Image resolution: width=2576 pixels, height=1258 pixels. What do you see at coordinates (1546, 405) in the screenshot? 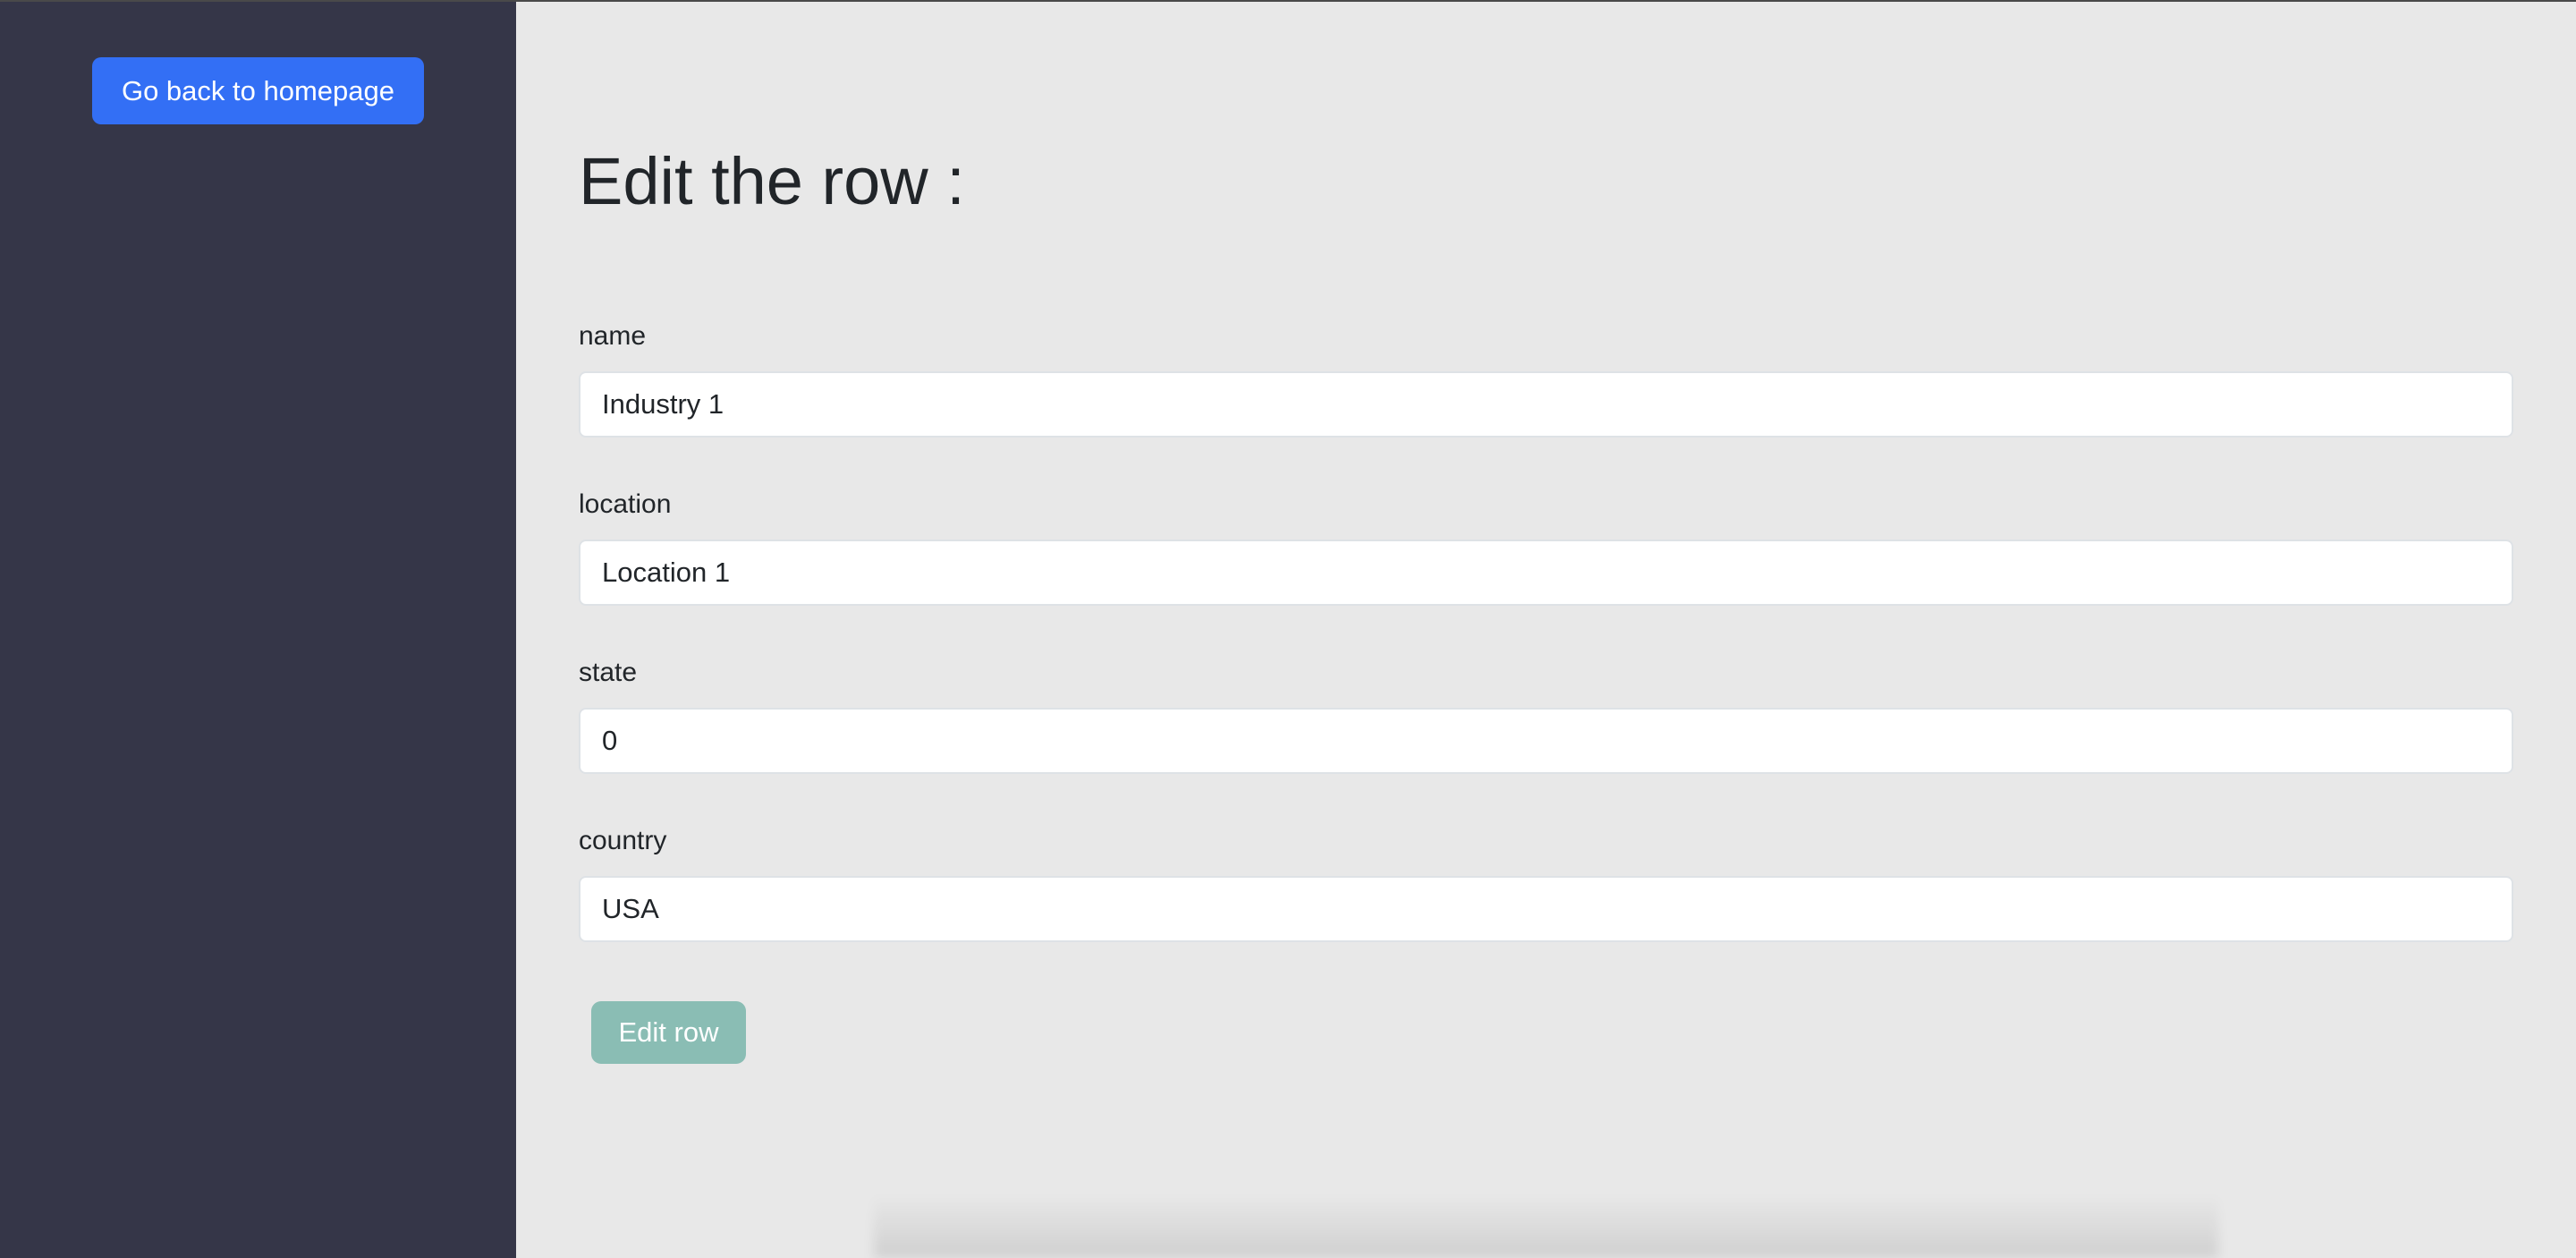
I see `name-input` at bounding box center [1546, 405].